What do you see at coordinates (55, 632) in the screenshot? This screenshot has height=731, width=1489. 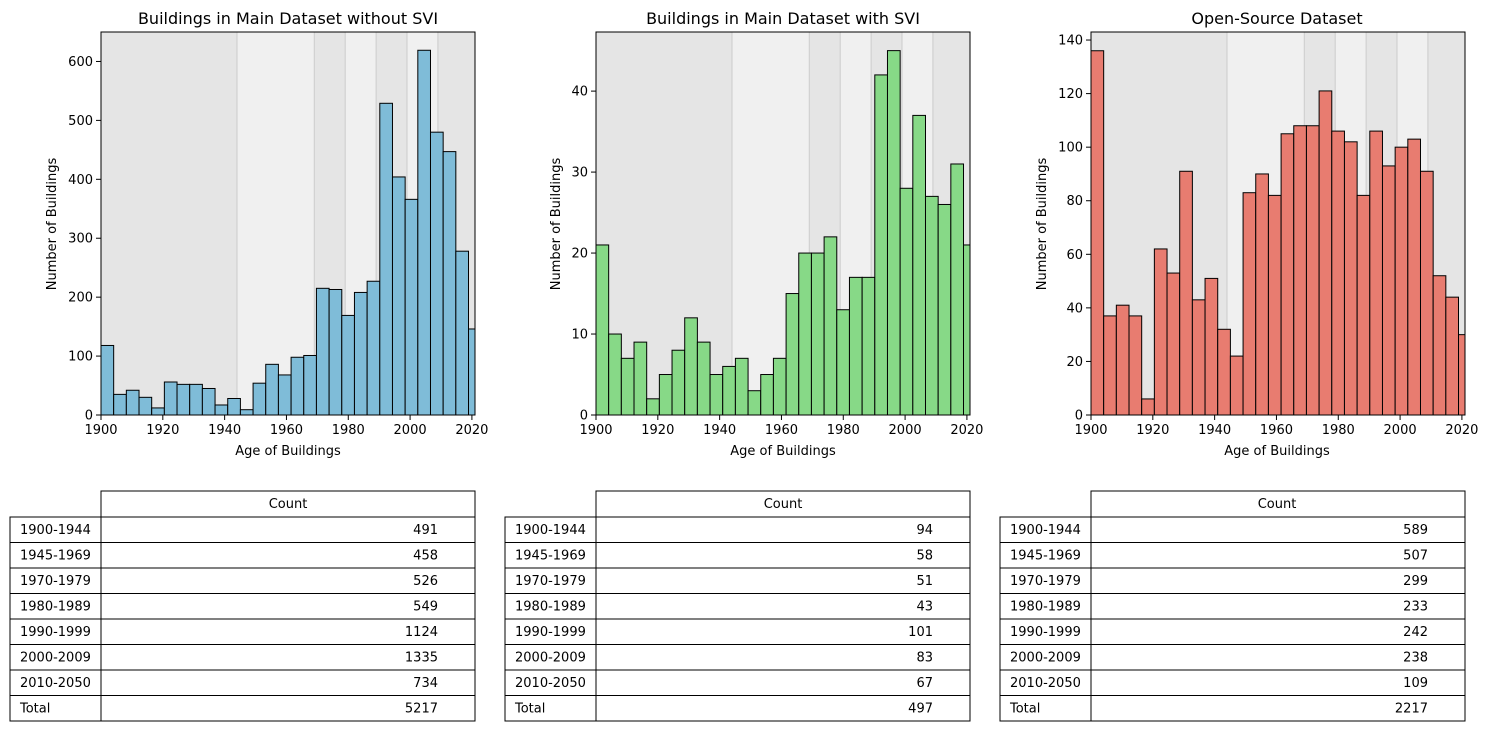 I see `table-row-label: 1990-1999` at bounding box center [55, 632].